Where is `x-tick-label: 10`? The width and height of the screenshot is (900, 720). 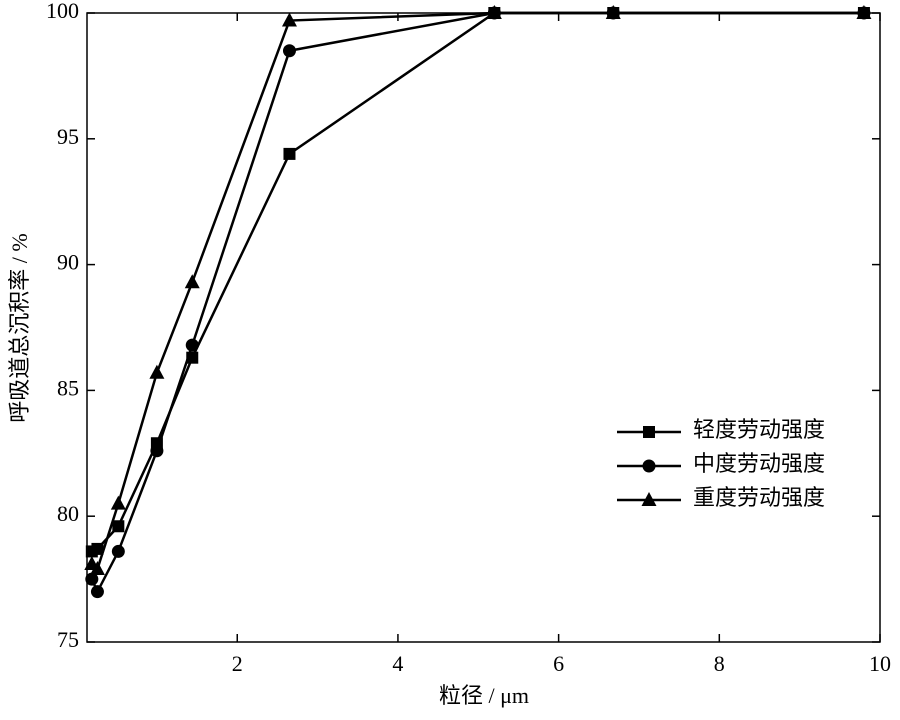
x-tick-label: 10 is located at coordinates (880, 663).